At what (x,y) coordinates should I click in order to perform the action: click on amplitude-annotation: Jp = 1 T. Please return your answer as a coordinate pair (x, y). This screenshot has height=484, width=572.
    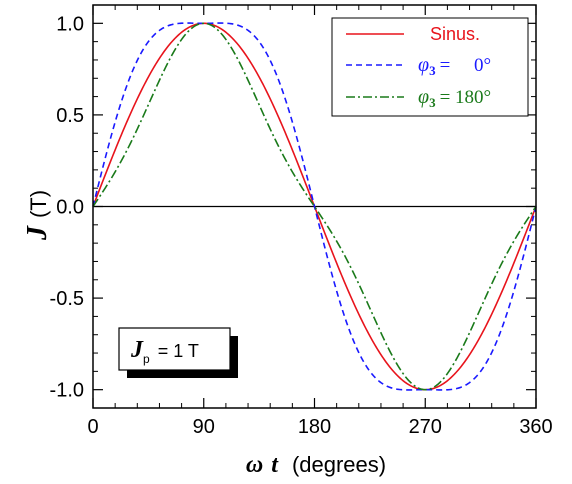
    Looking at the image, I should click on (178, 352).